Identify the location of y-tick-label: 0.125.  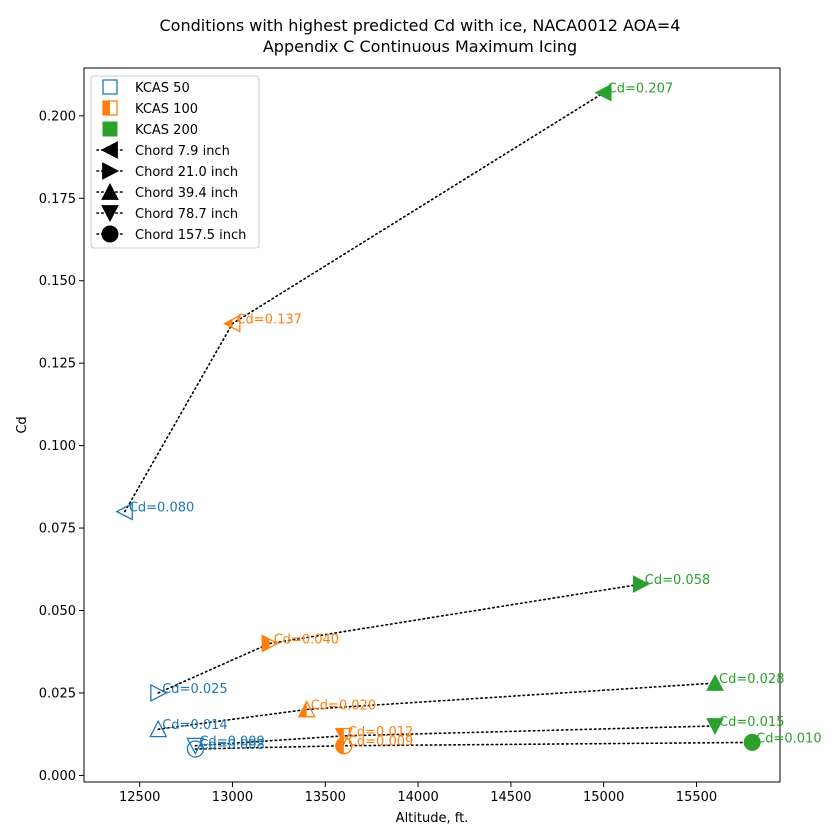
(57, 364).